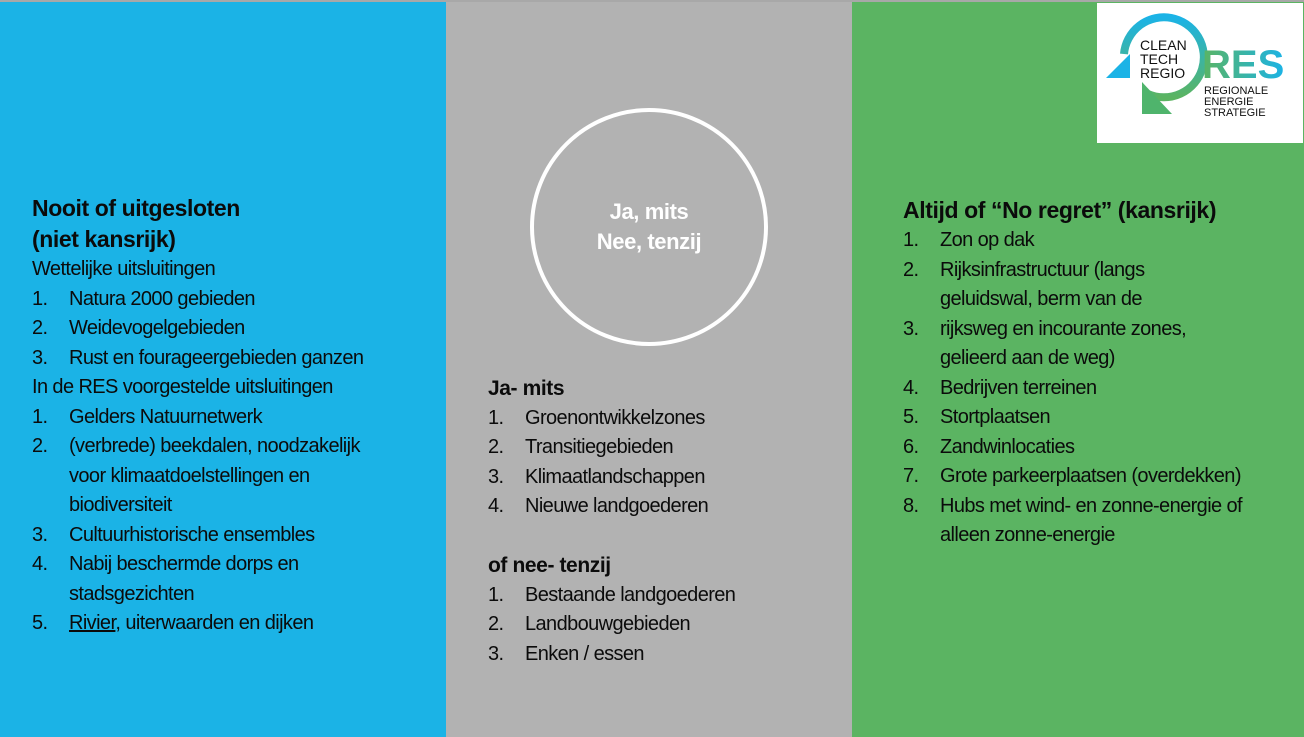 This screenshot has width=1304, height=737. I want to click on item-continuation: stadsgezichten, so click(132, 593).